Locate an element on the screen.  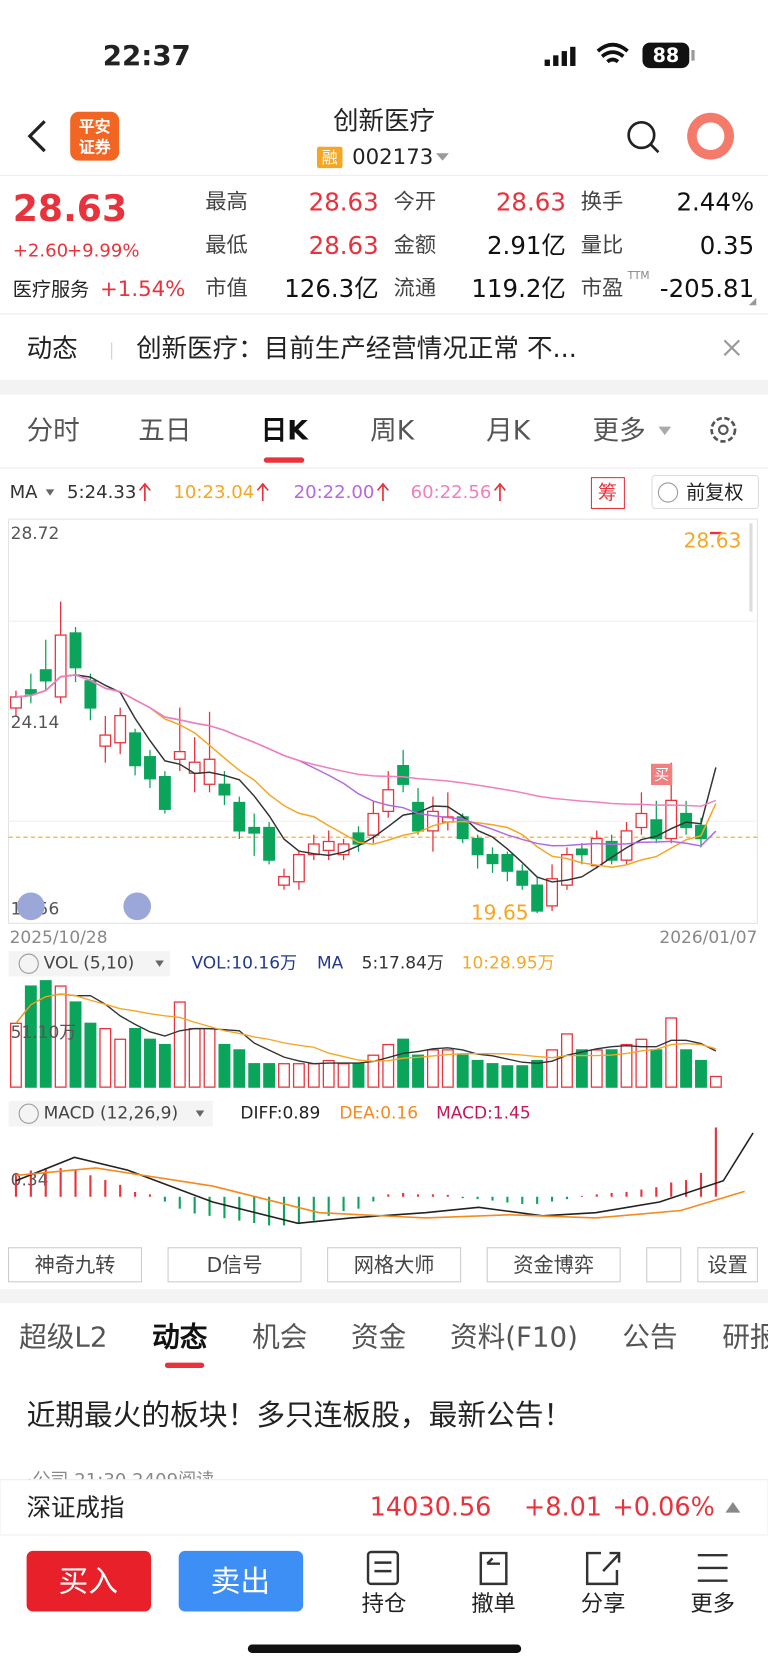
section-tab: 机会 is located at coordinates (279, 1337).